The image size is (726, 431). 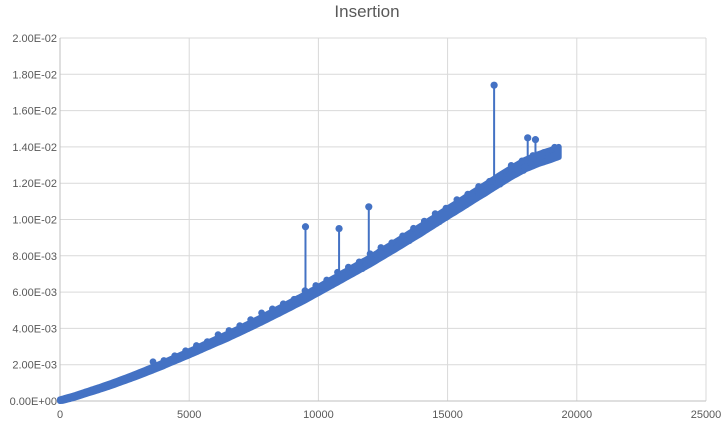 What do you see at coordinates (34, 221) in the screenshot?
I see `y-tick-label: 1.00E-02` at bounding box center [34, 221].